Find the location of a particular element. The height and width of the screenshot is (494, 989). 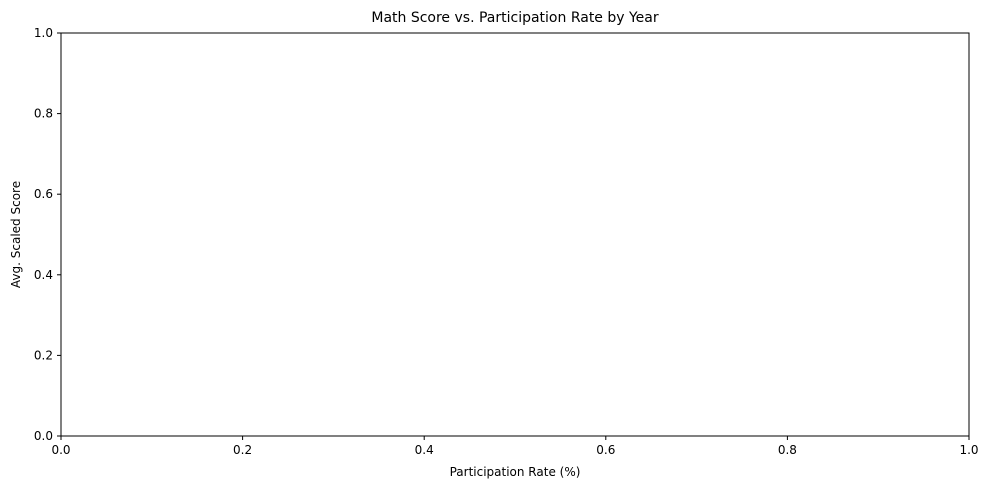

x-tick-label: 0.6 is located at coordinates (605, 450).